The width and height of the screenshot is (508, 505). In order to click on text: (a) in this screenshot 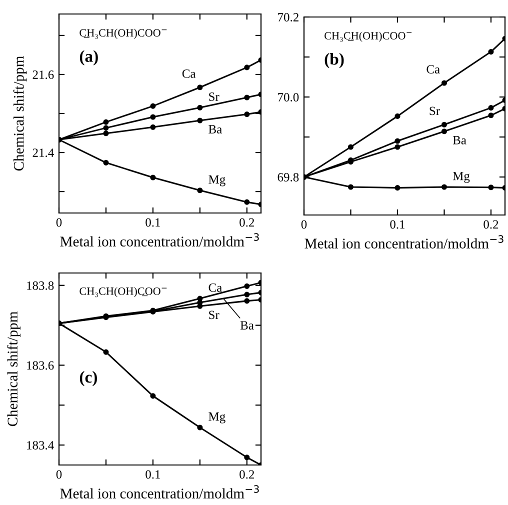, I will do `click(89, 58)`.